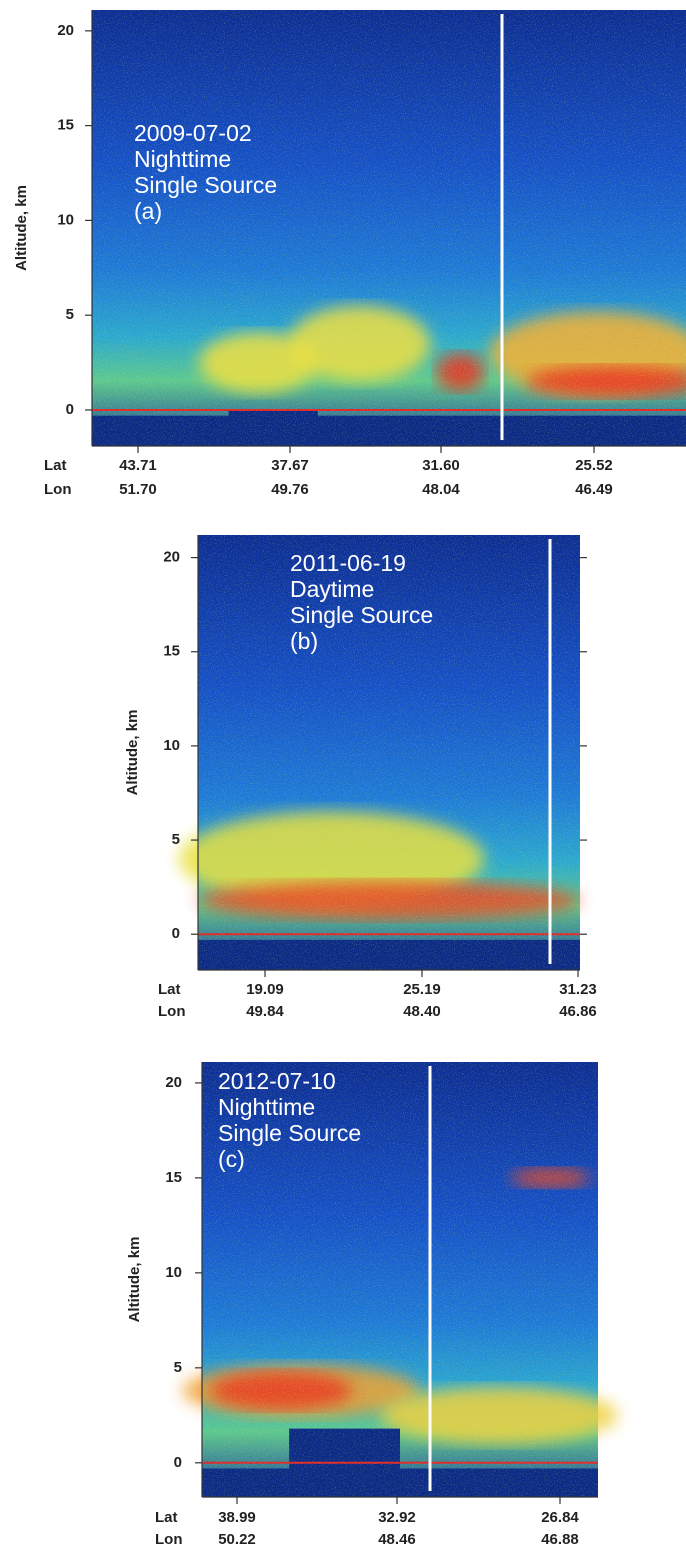 The width and height of the screenshot is (686, 1552). I want to click on x-tick-label: 48.46, so click(397, 1539).